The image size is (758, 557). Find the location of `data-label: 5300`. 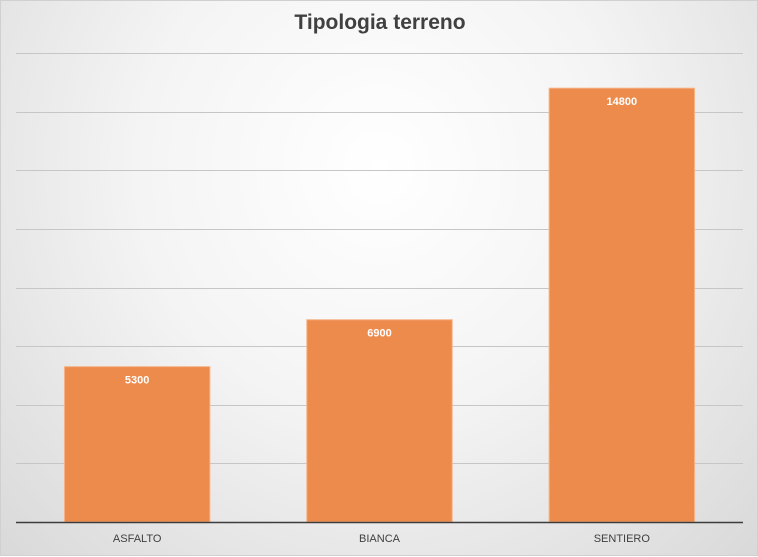

data-label: 5300 is located at coordinates (137, 381).